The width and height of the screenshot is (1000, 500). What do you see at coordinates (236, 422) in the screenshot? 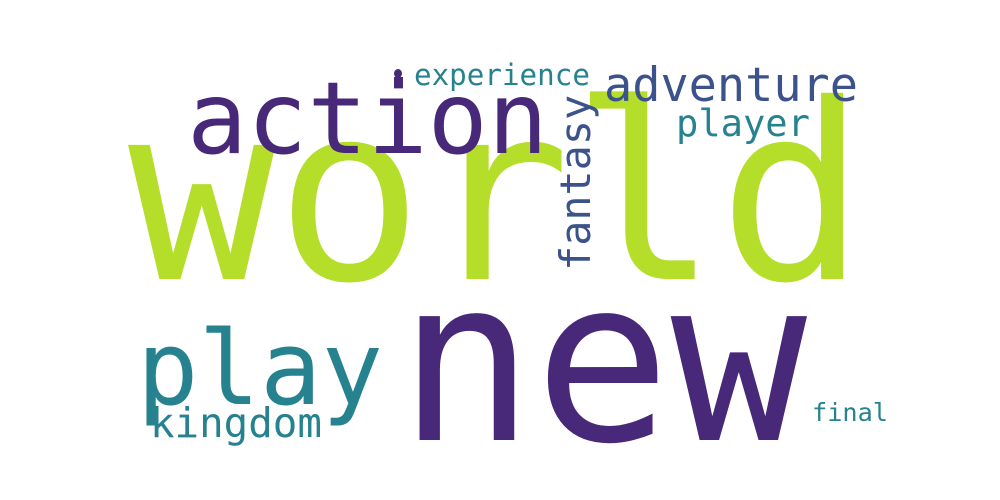
I see `word-kingdom: kingdom` at bounding box center [236, 422].